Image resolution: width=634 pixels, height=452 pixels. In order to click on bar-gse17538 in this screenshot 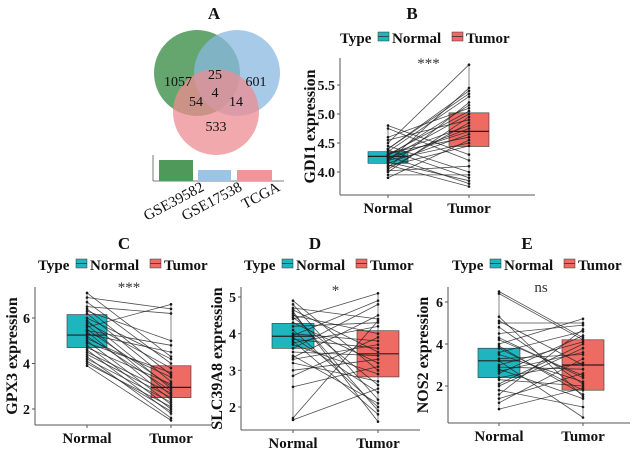, I will do `click(214, 175)`.